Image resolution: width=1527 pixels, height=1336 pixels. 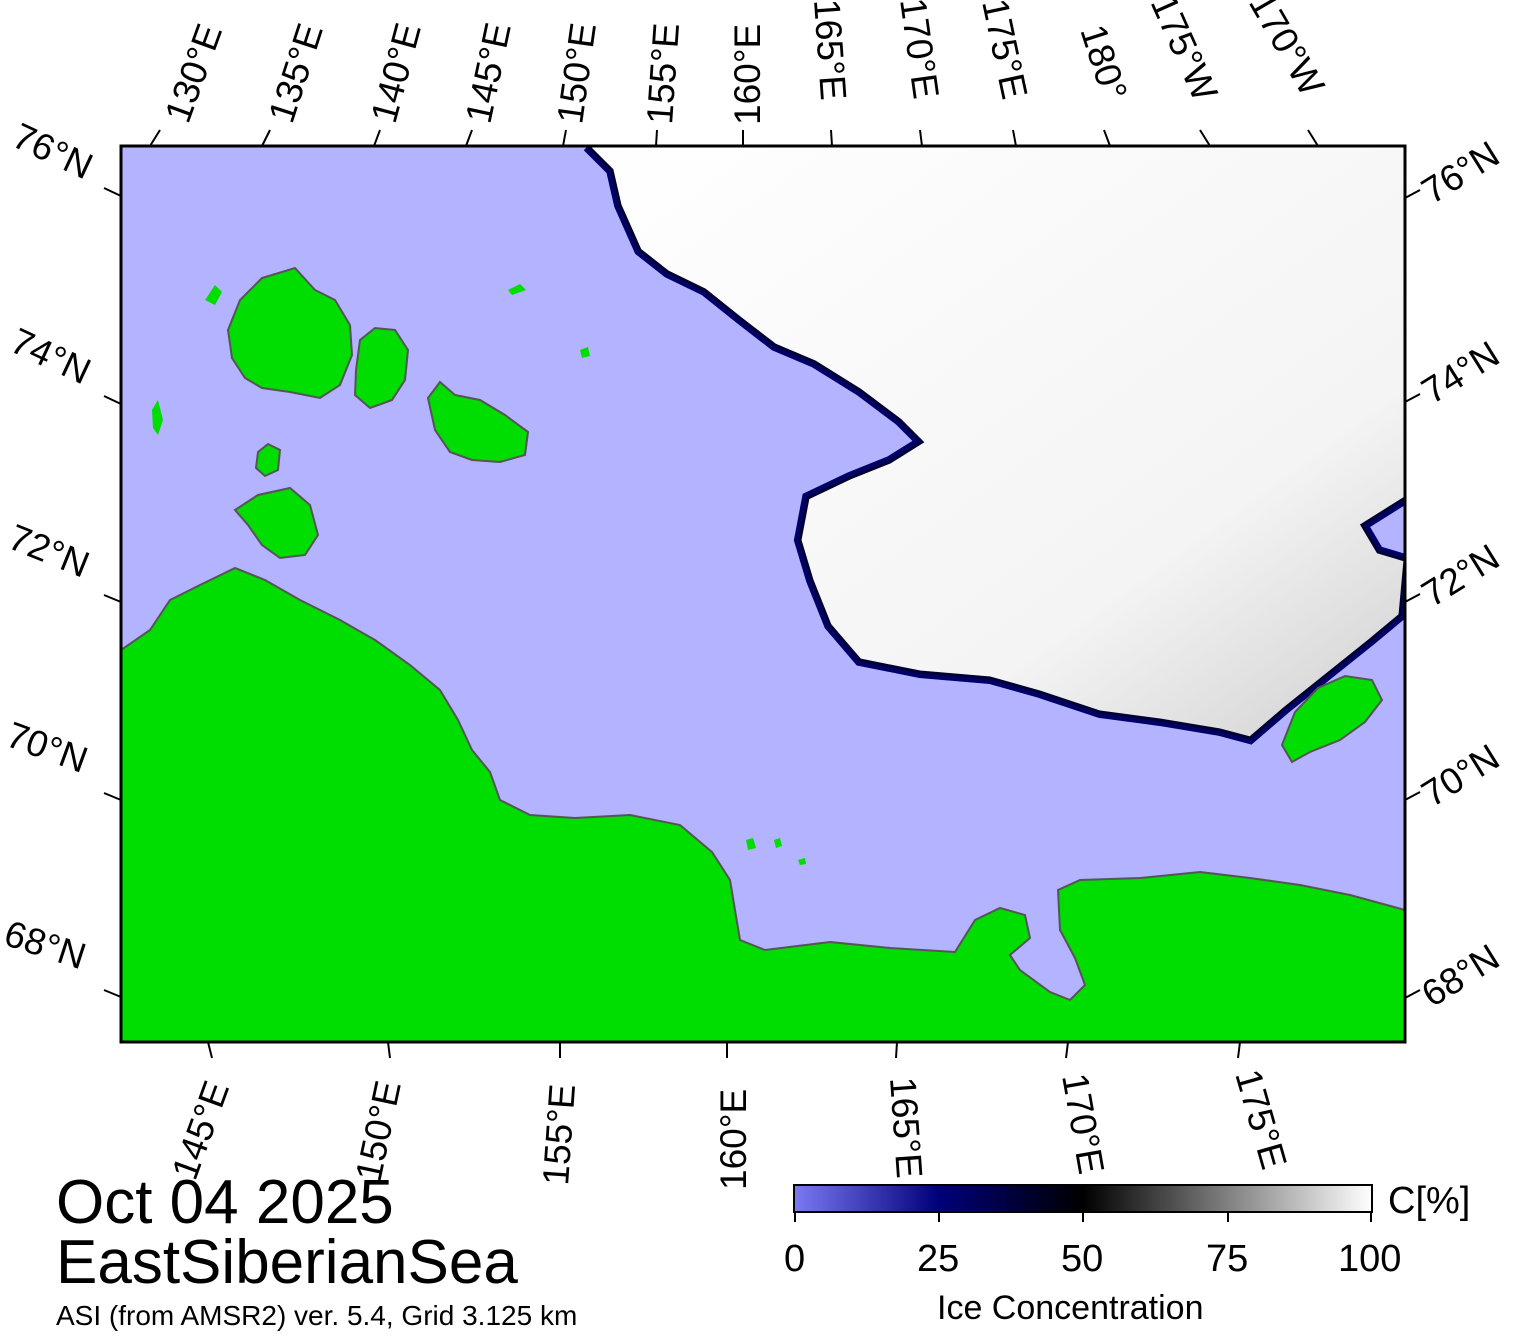 What do you see at coordinates (938, 1259) in the screenshot?
I see `colorbar-tick-label: 25` at bounding box center [938, 1259].